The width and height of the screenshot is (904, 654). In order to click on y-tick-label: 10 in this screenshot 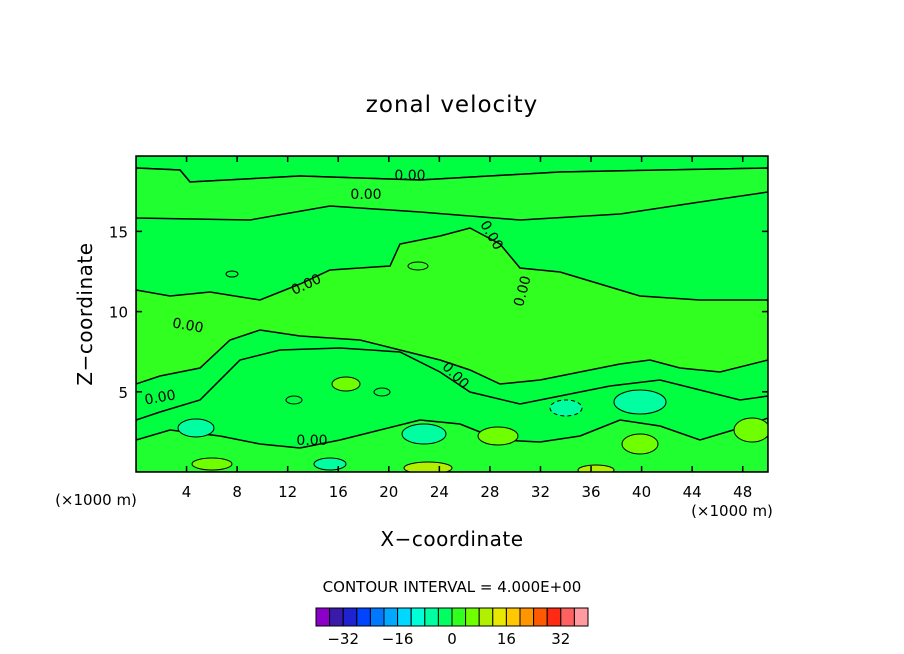, I will do `click(118, 313)`.